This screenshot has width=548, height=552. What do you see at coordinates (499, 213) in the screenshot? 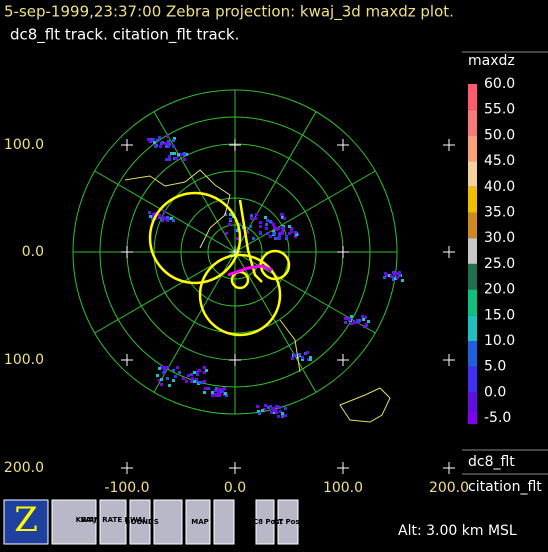
I see `legend-label: 35.0` at bounding box center [499, 213].